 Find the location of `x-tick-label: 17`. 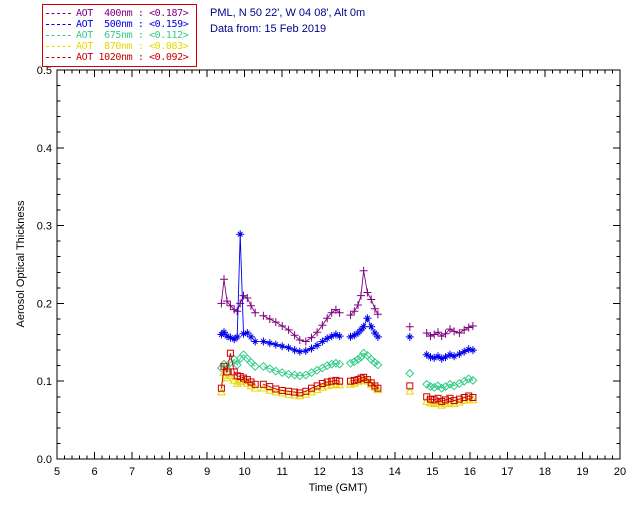

x-tick-label: 17 is located at coordinates (507, 472).